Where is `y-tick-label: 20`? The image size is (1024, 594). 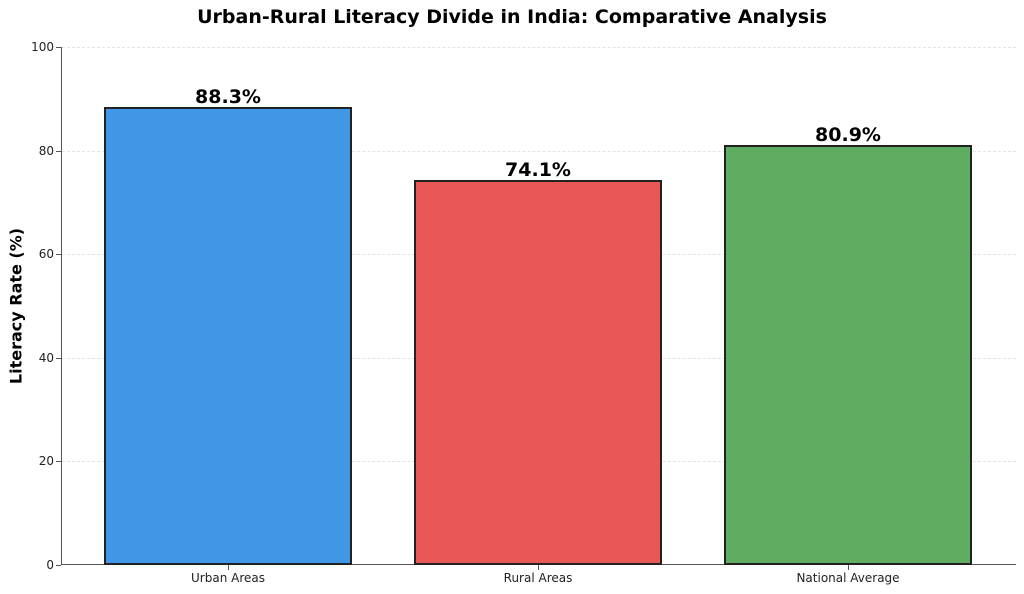 y-tick-label: 20 is located at coordinates (46, 461).